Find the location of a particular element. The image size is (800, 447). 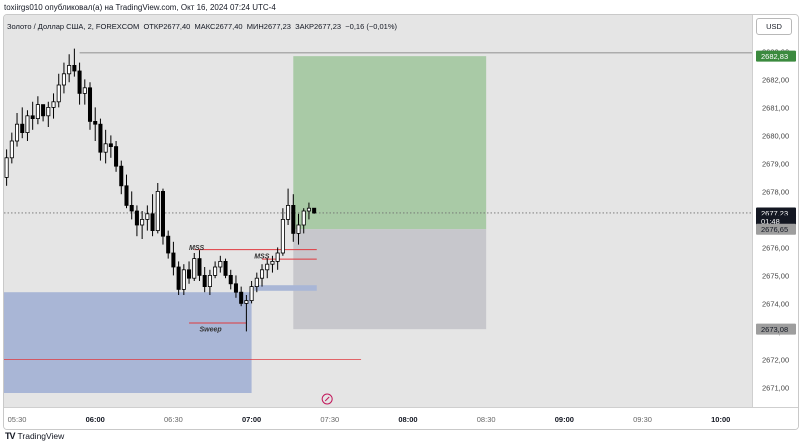

ohlc-high: МАКС2677,40 is located at coordinates (218, 26).